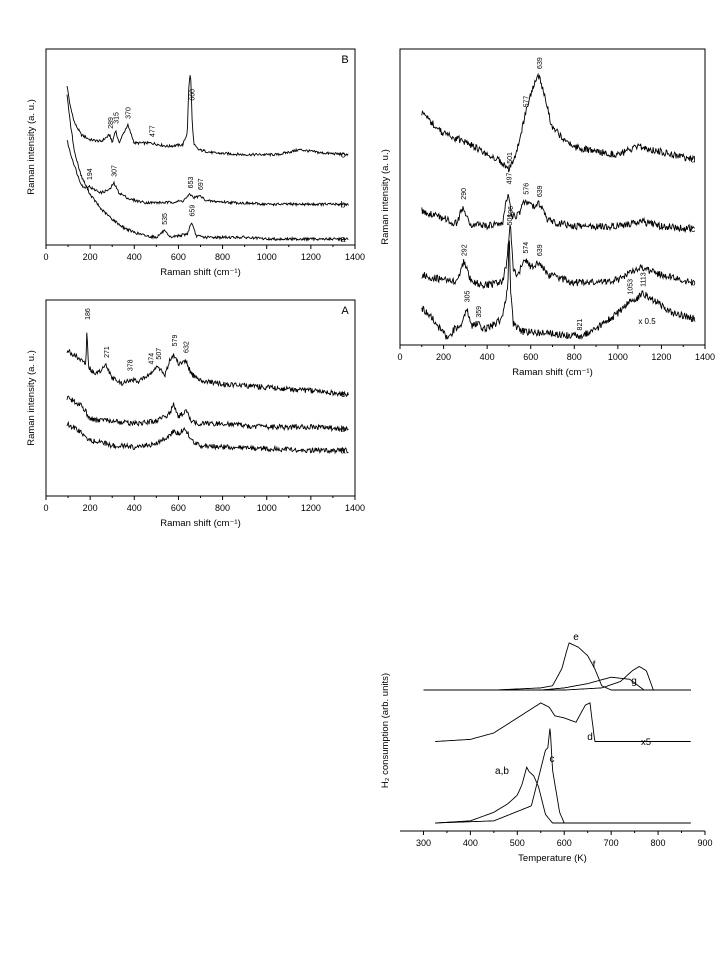 The image size is (724, 954). I want to click on peak-label: 186, so click(88, 314).